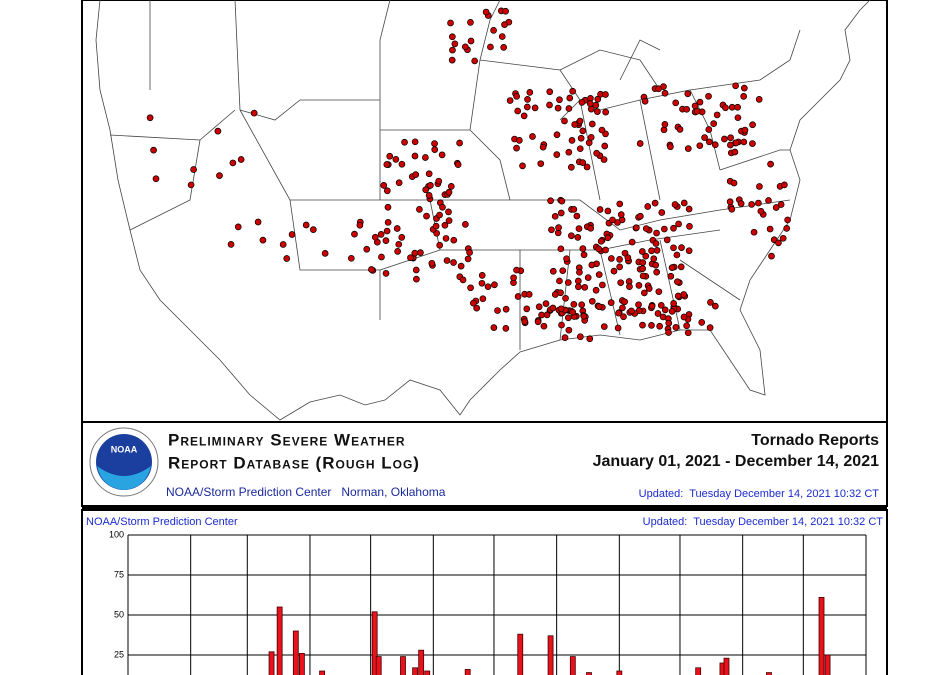 The image size is (950, 675). What do you see at coordinates (736, 461) in the screenshot?
I see `date-range: January 01, 2021 - December 14, 2021` at bounding box center [736, 461].